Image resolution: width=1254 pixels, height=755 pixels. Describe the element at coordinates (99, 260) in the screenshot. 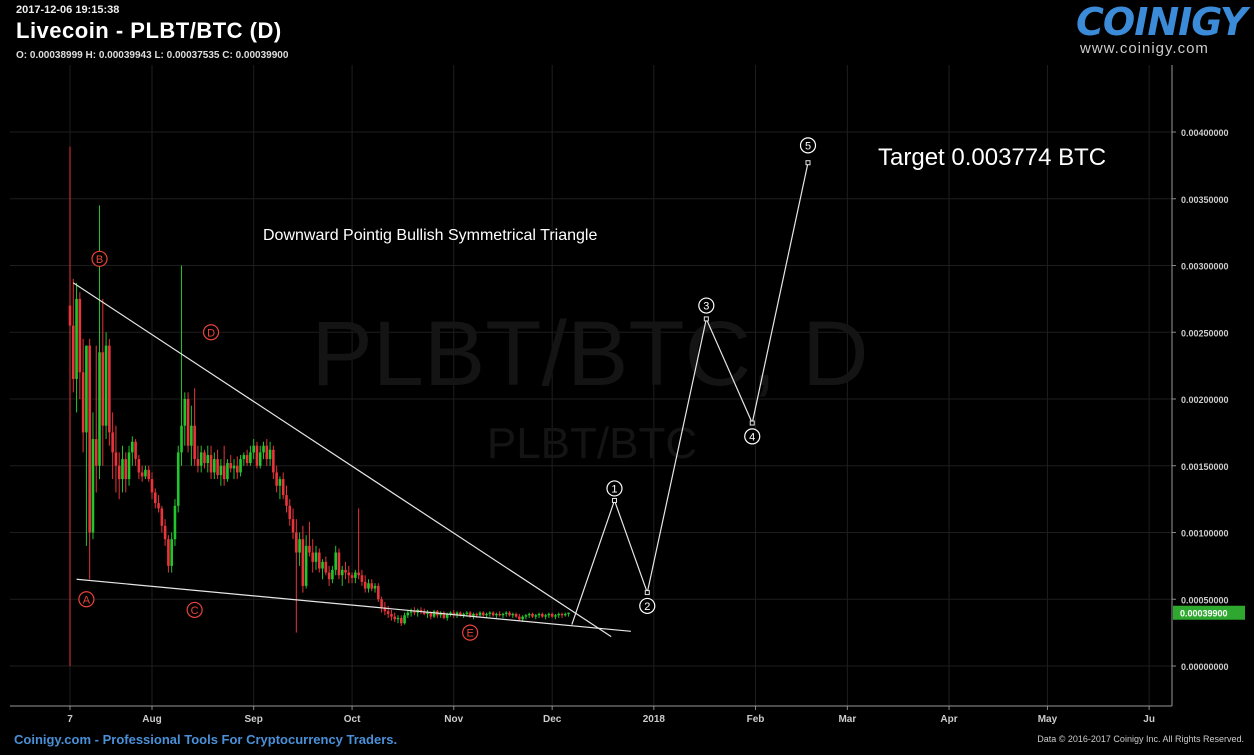

I see `triangle-point-label-text: B` at that location.